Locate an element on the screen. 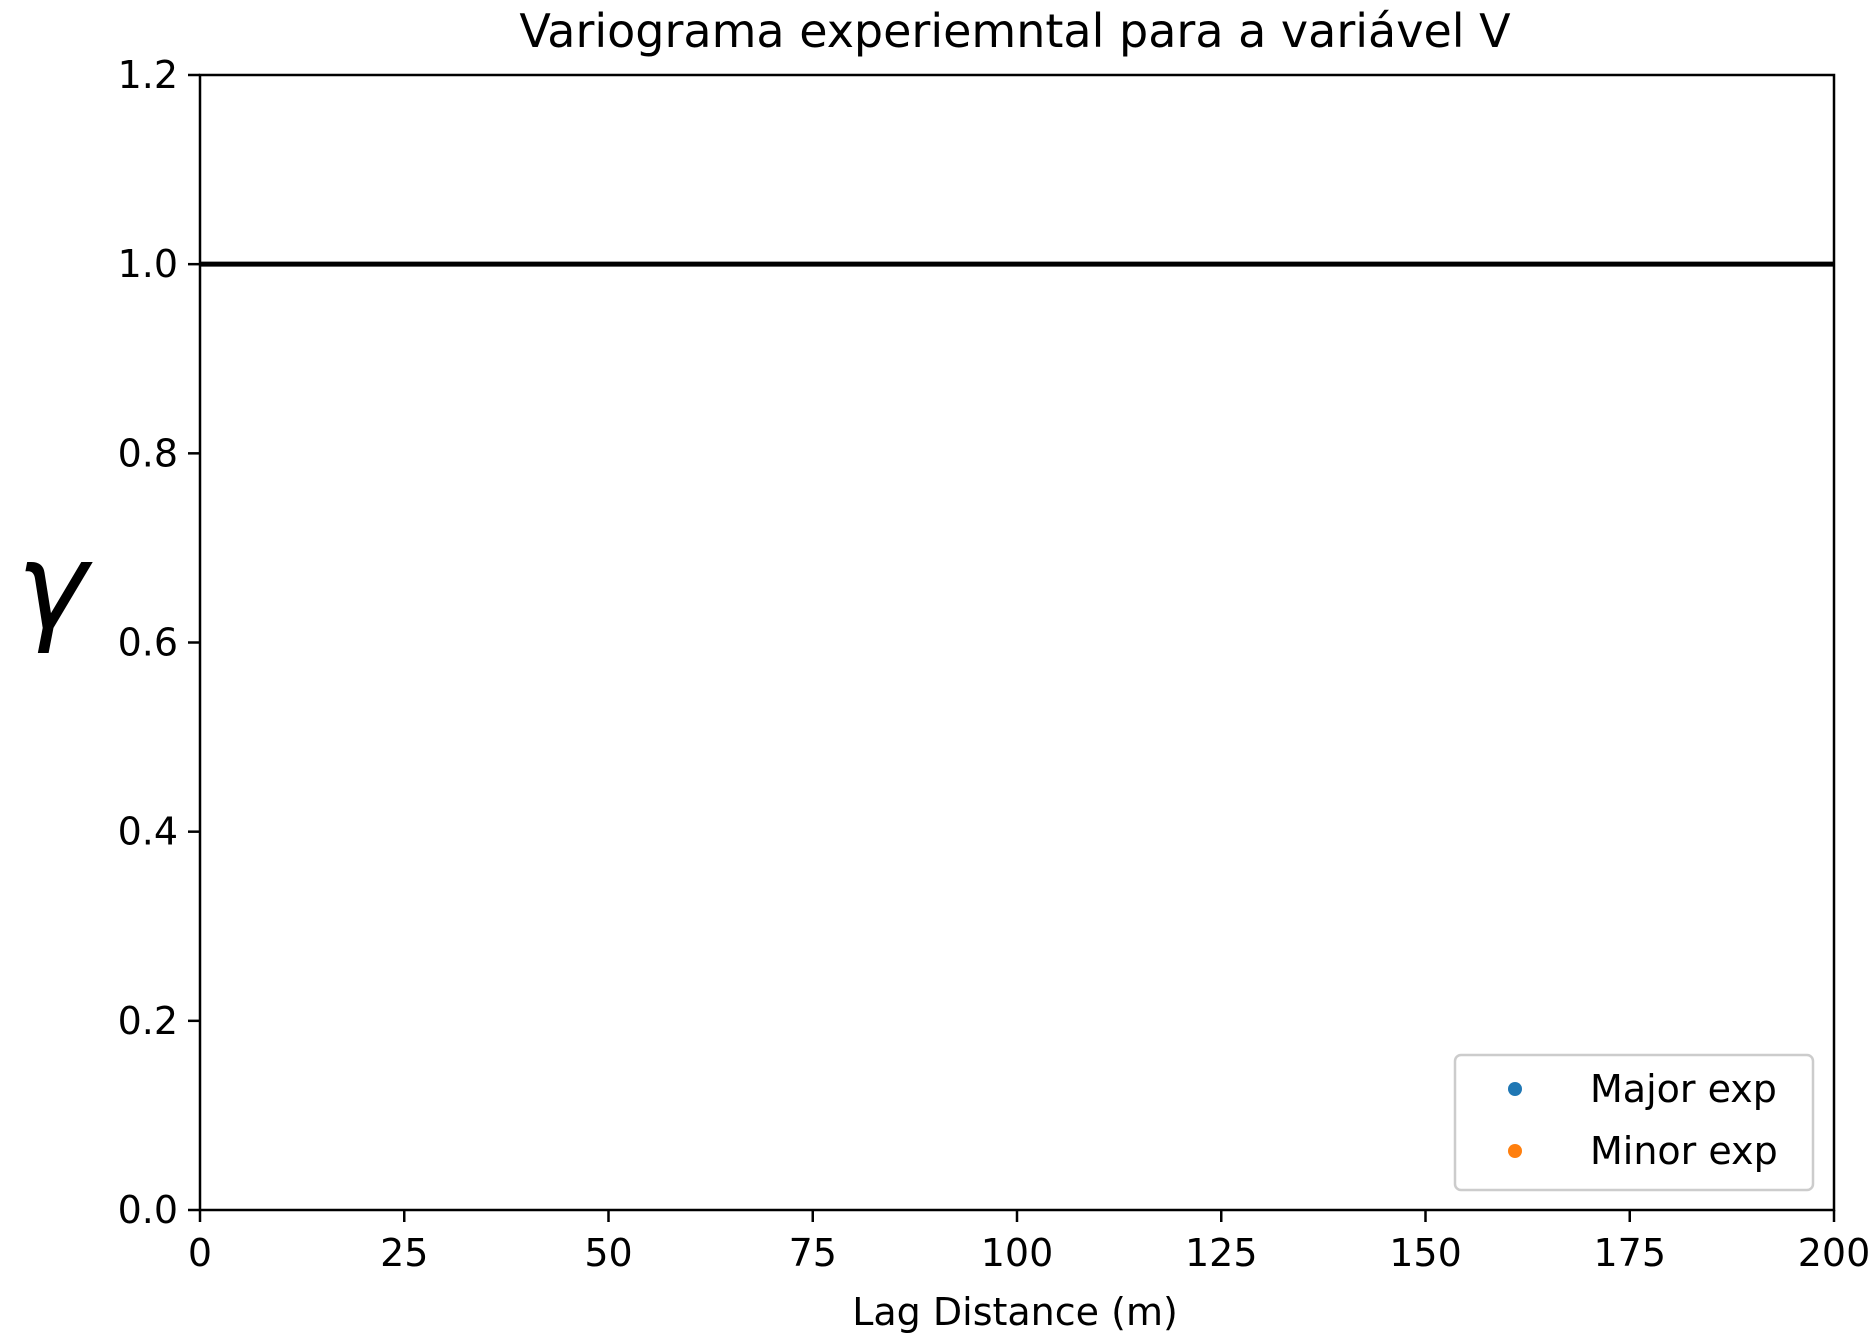 The height and width of the screenshot is (1341, 1875). x-tick-label: 100 is located at coordinates (1017, 1253).